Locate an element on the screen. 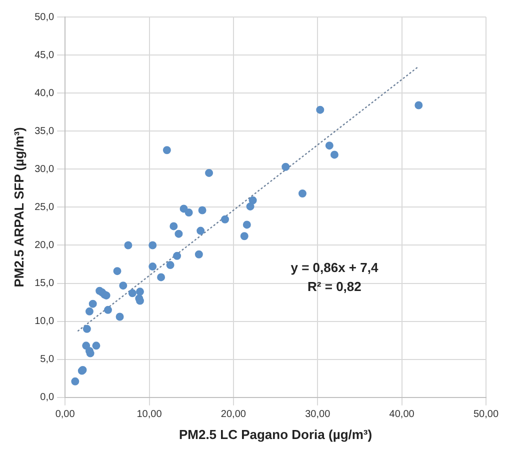  y-tick-label: 0,0 is located at coordinates (47, 398).